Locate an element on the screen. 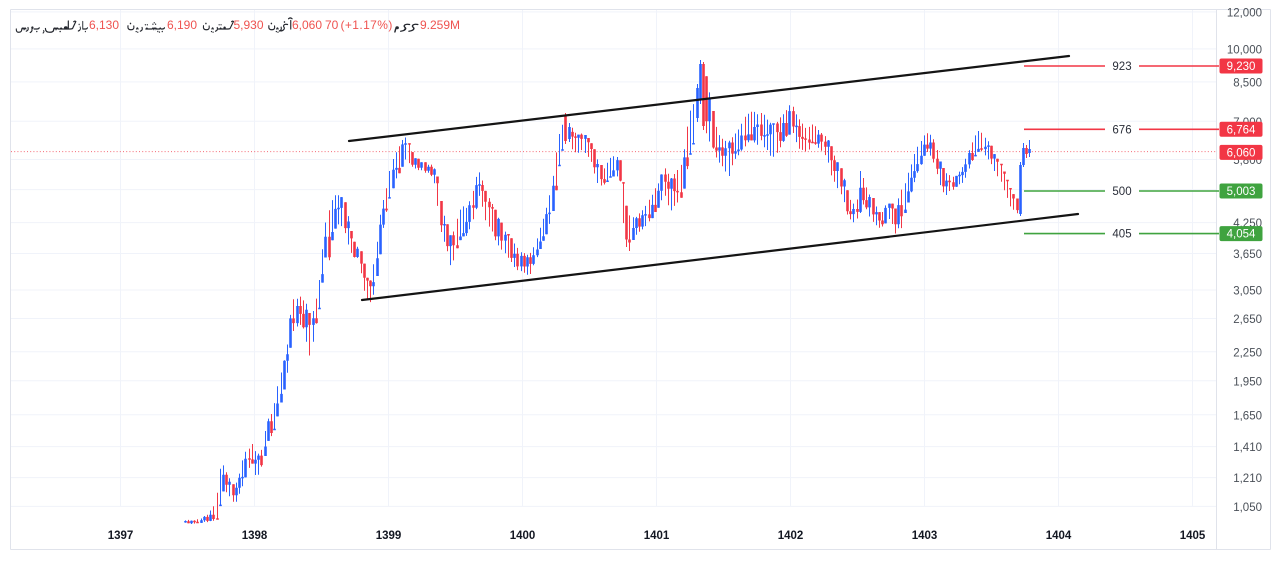 This screenshot has width=1280, height=561. svg-text: 1,950 is located at coordinates (1247, 382).